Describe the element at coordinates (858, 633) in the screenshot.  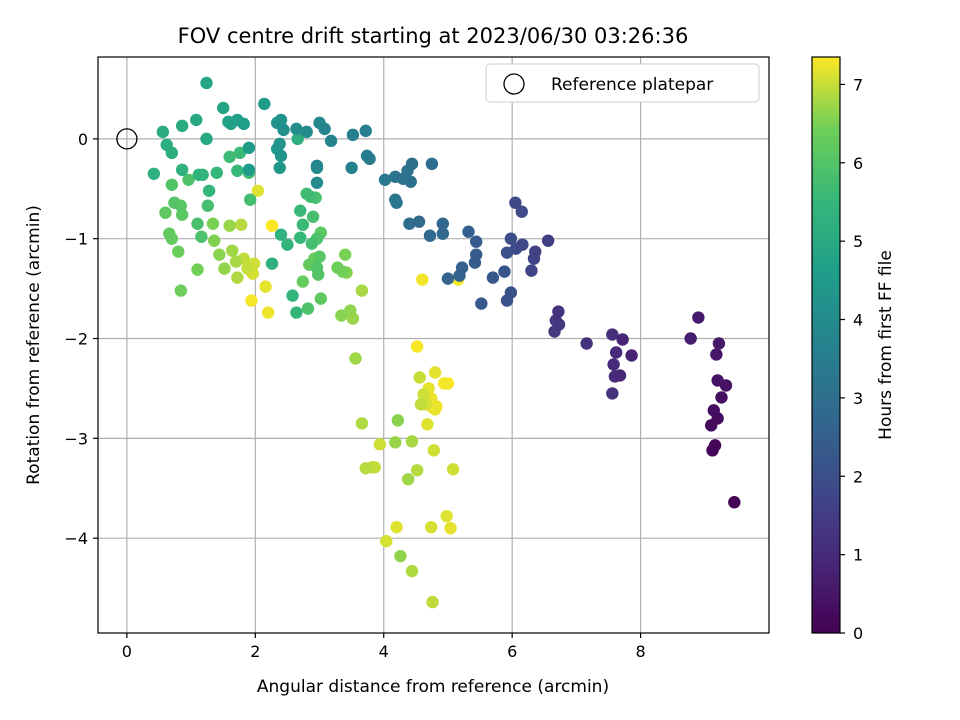
I see `colorbar-tick-label: 0` at that location.